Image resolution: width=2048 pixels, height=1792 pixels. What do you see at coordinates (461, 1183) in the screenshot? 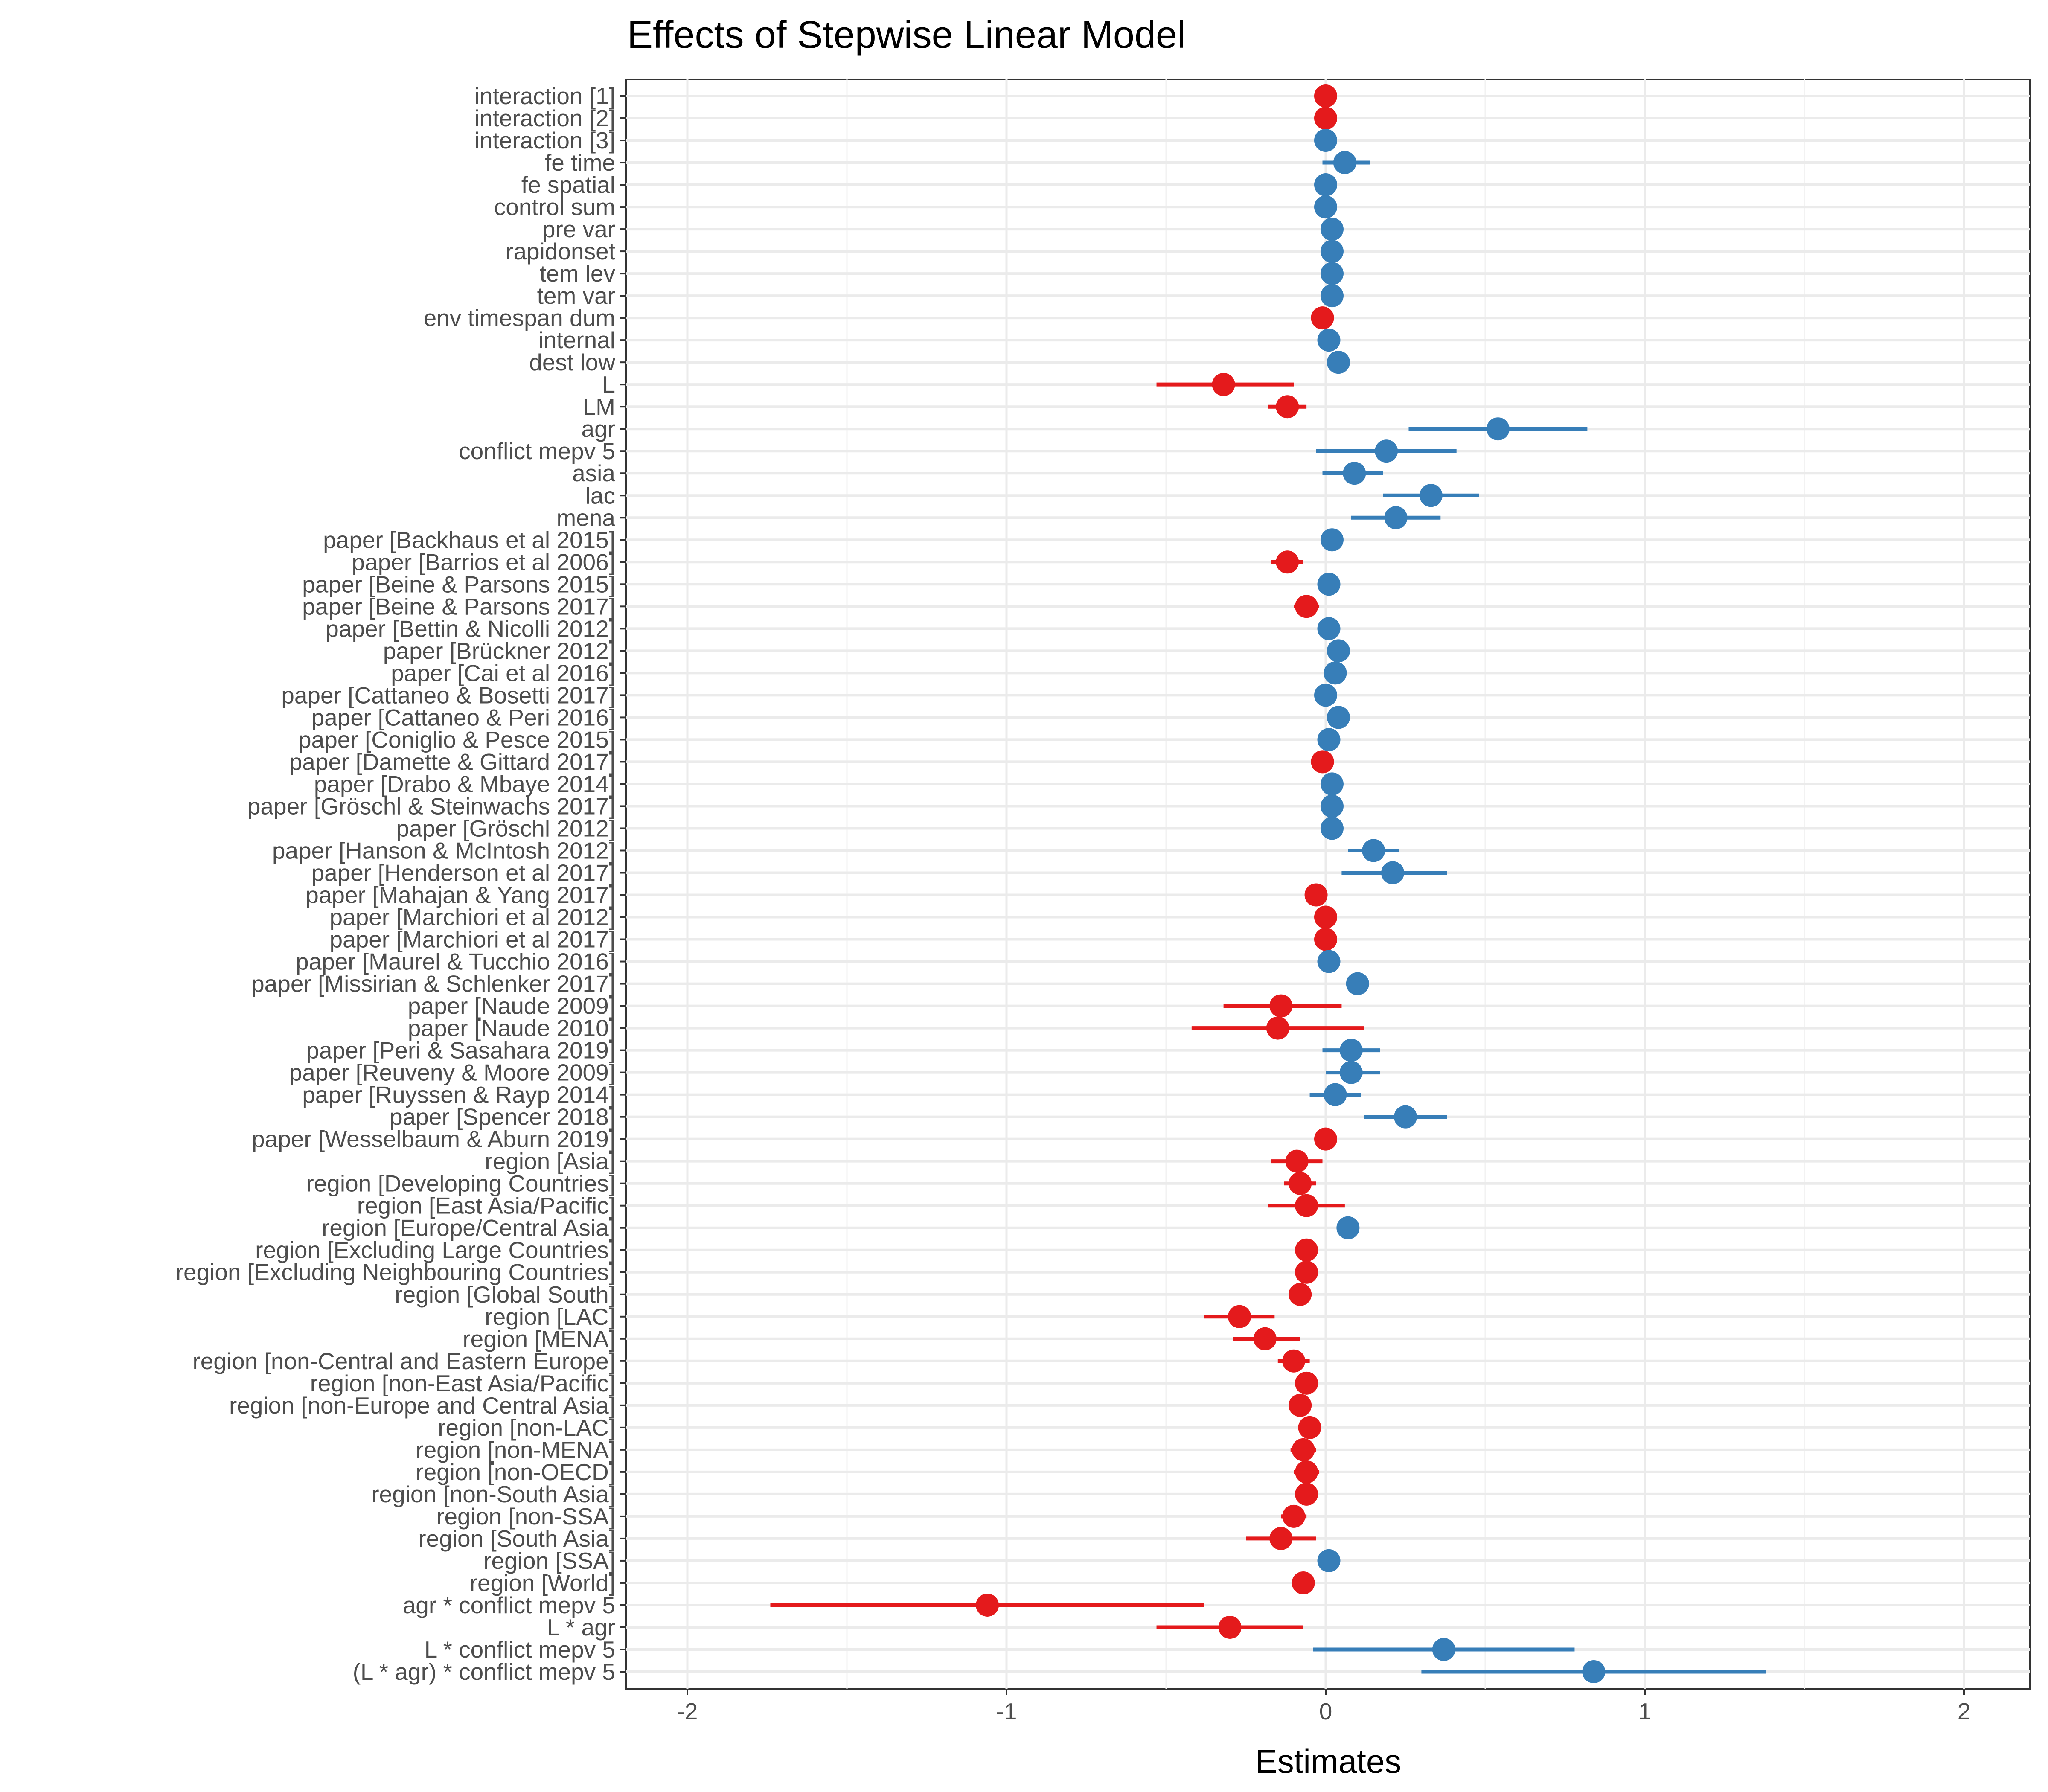
I see `y-tick-label: region [Developing Countries]` at bounding box center [461, 1183].